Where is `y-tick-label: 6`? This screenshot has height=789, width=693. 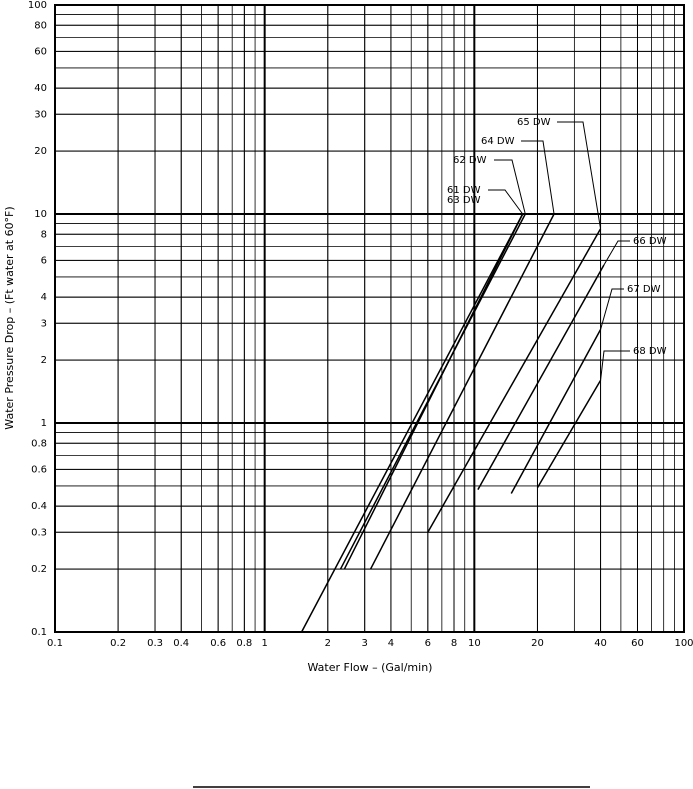 y-tick-label: 6 is located at coordinates (44, 260).